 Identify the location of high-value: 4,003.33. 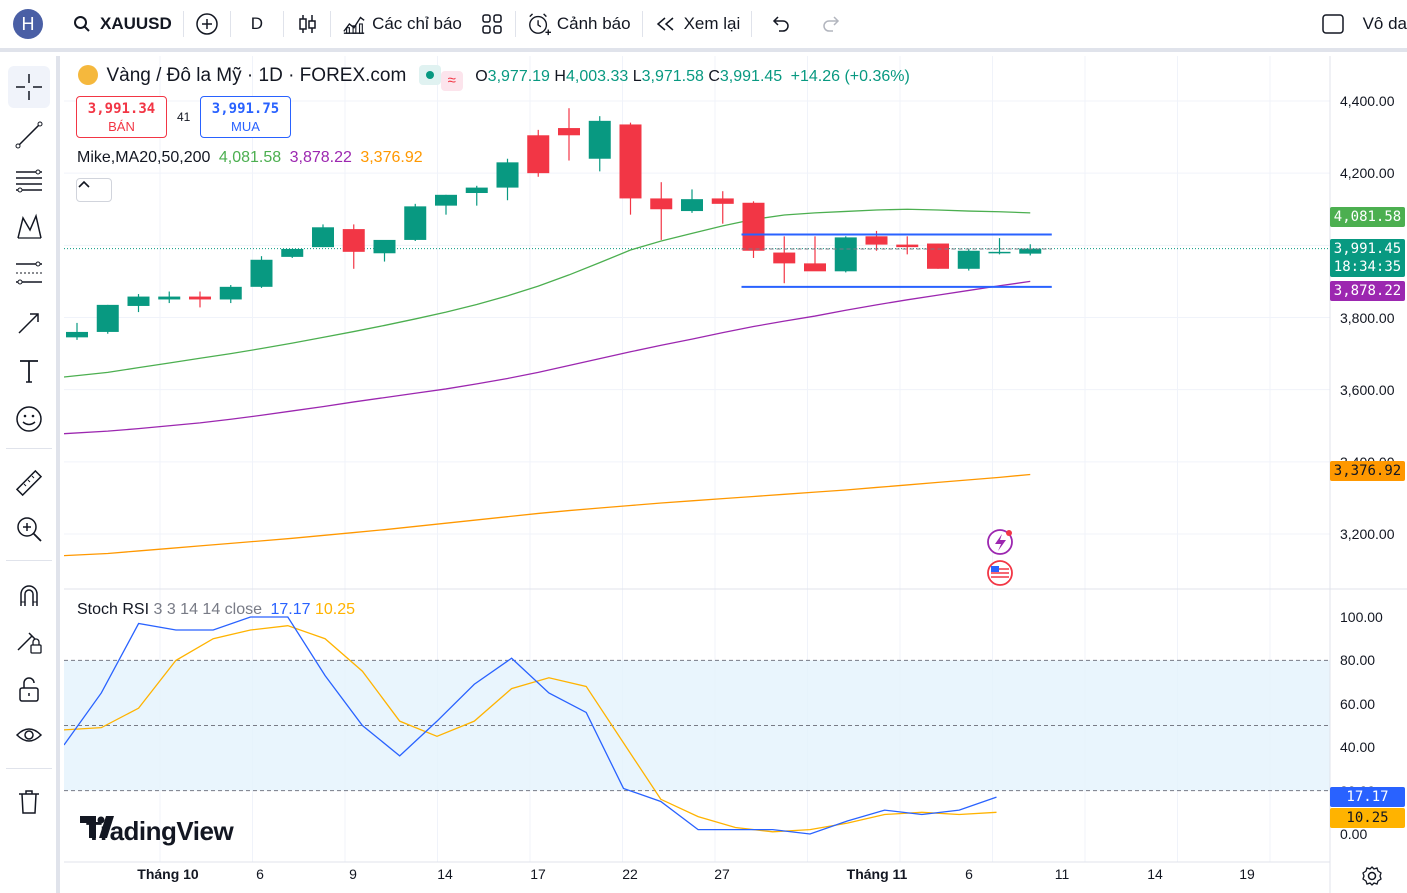
(597, 76).